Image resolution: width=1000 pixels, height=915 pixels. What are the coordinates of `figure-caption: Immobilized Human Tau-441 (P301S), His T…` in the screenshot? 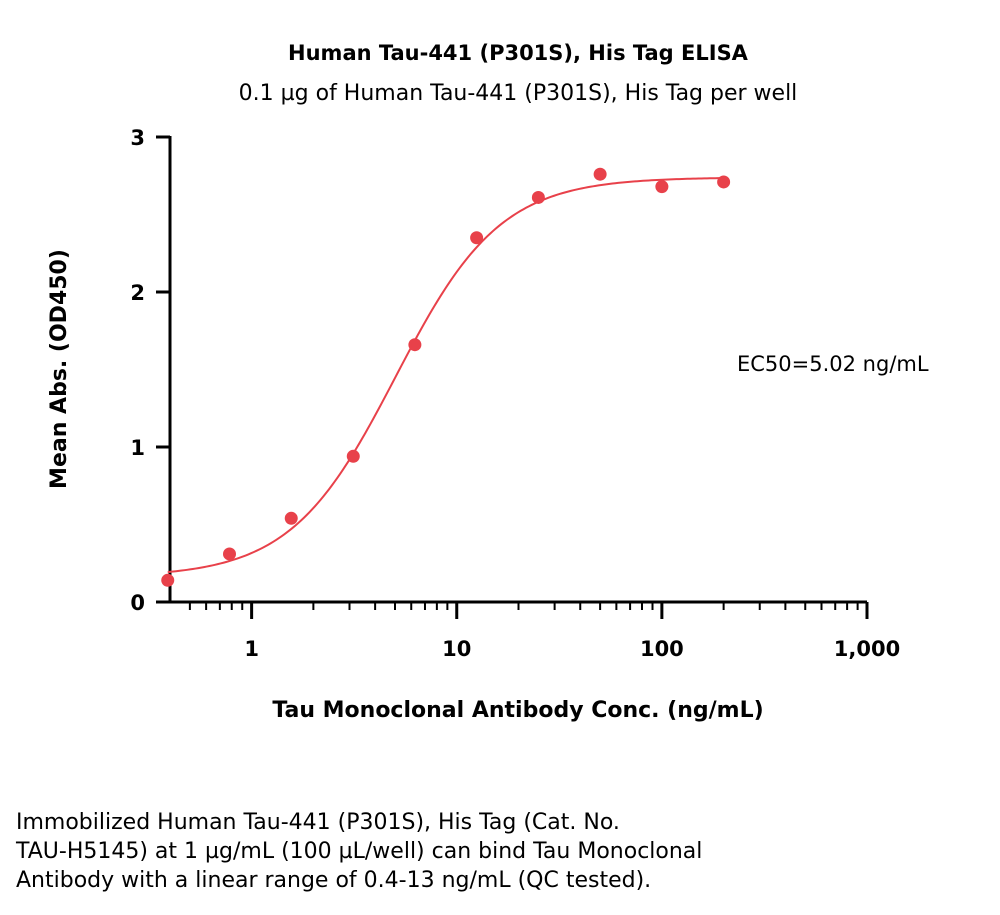 It's located at (456, 851).